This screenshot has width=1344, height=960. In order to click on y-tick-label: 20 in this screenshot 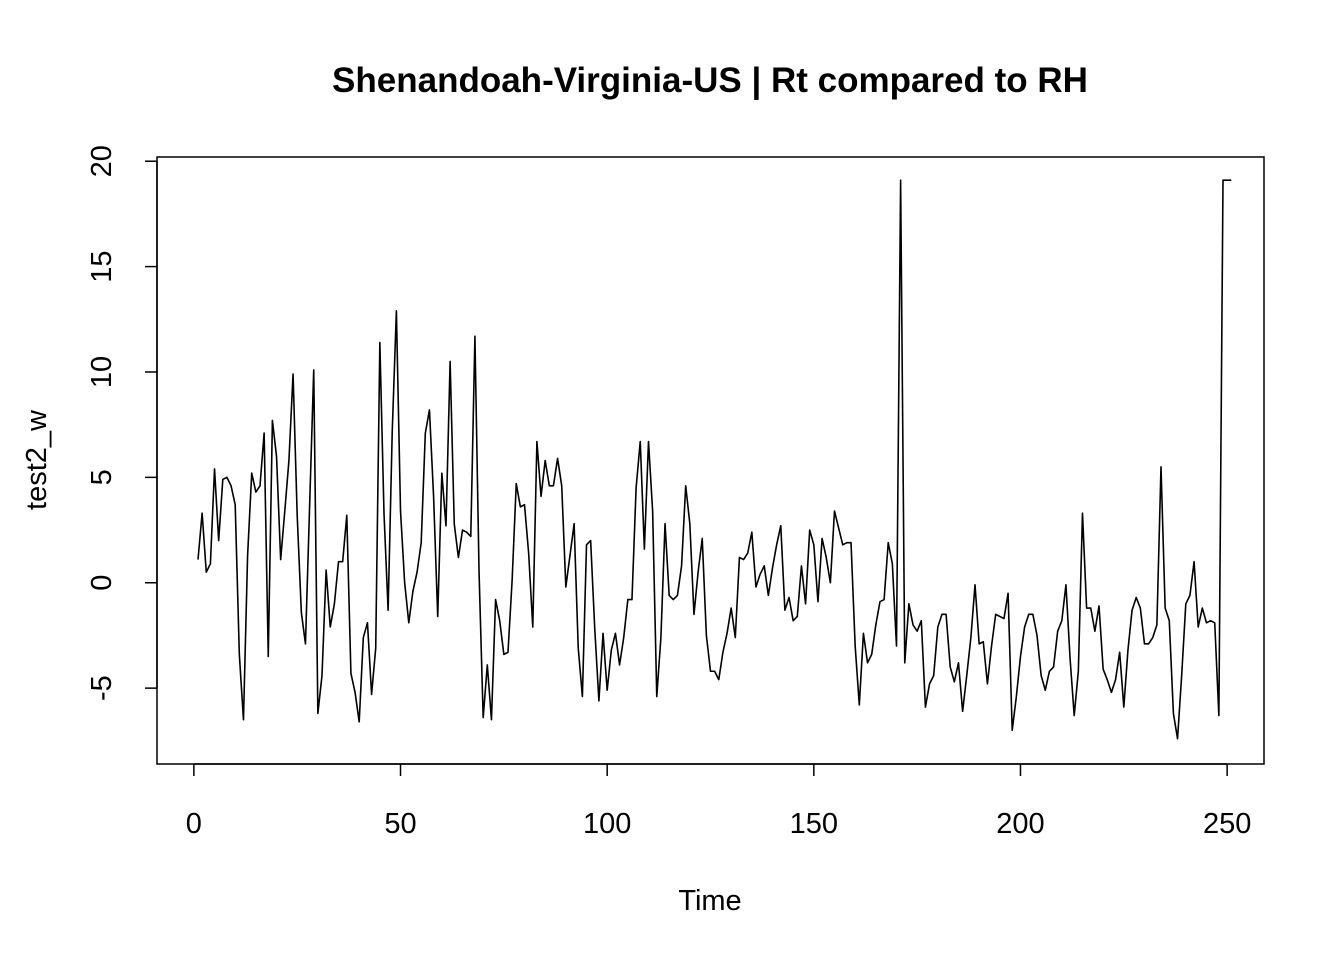, I will do `click(102, 161)`.